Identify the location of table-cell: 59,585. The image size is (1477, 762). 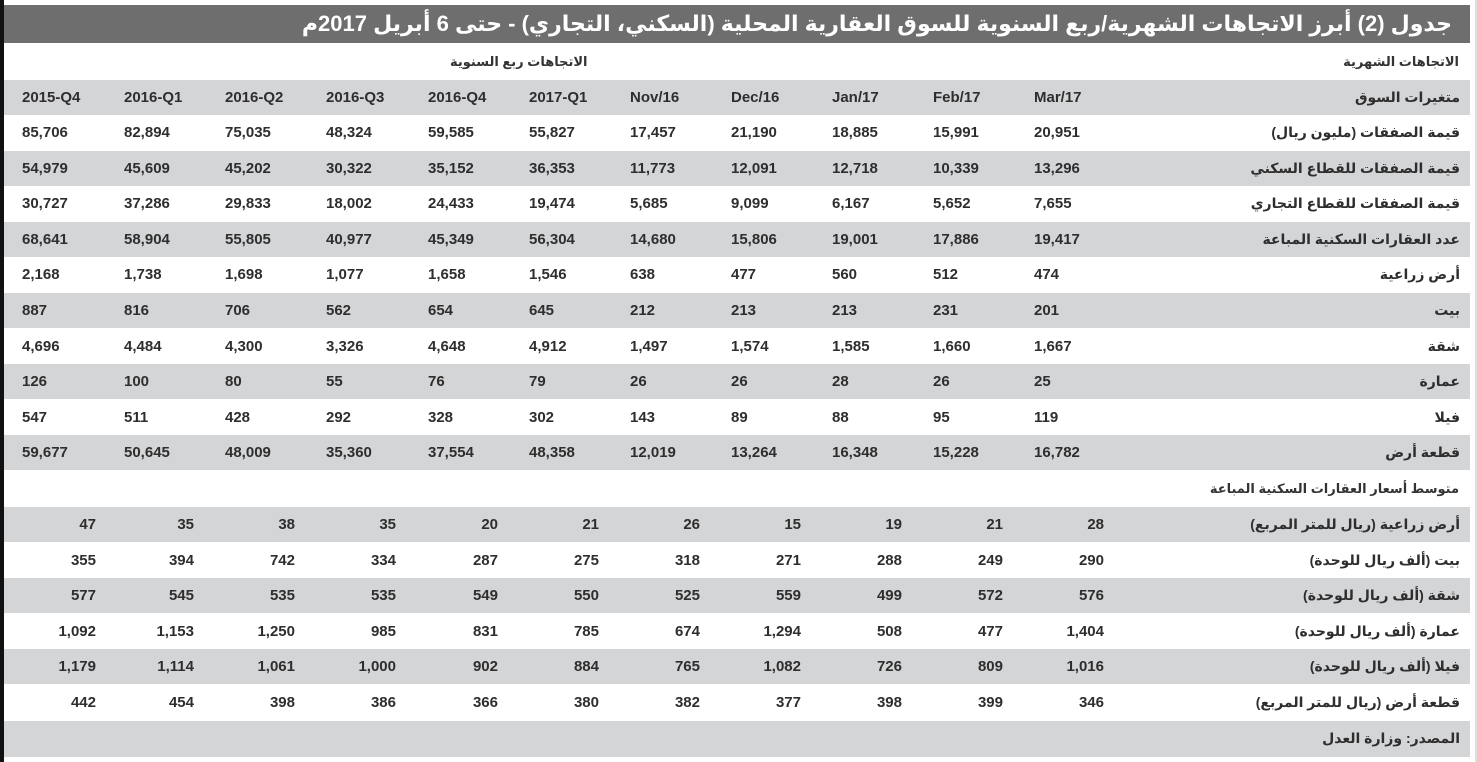
(451, 132).